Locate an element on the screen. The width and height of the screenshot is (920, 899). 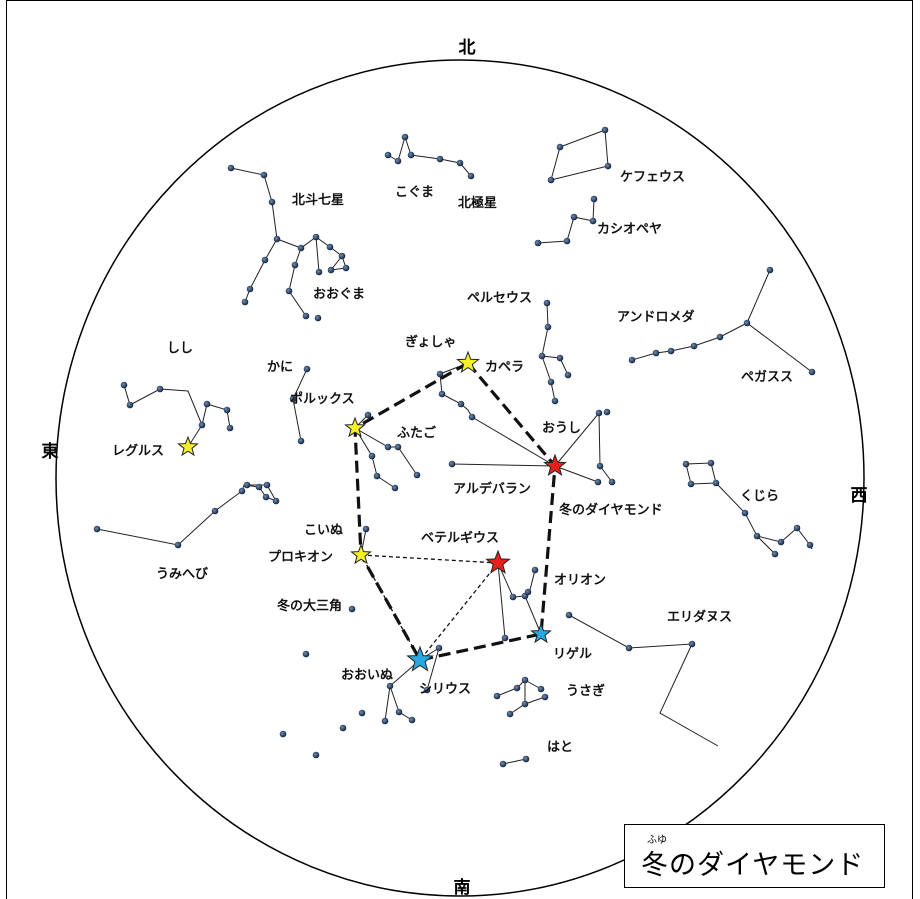
label-winter-diamond: 冬のダイヤモンド is located at coordinates (611, 510).